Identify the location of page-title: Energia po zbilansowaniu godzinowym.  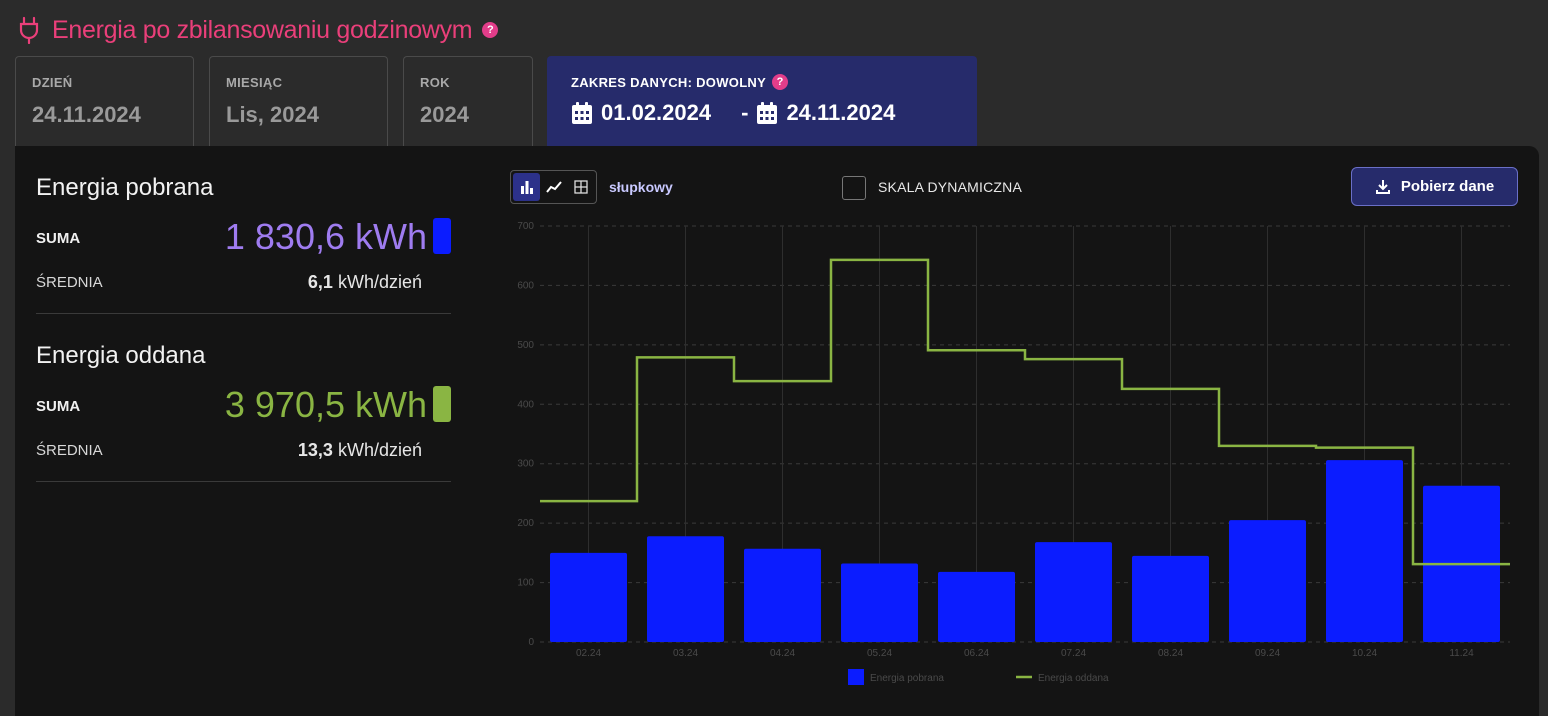
(262, 29).